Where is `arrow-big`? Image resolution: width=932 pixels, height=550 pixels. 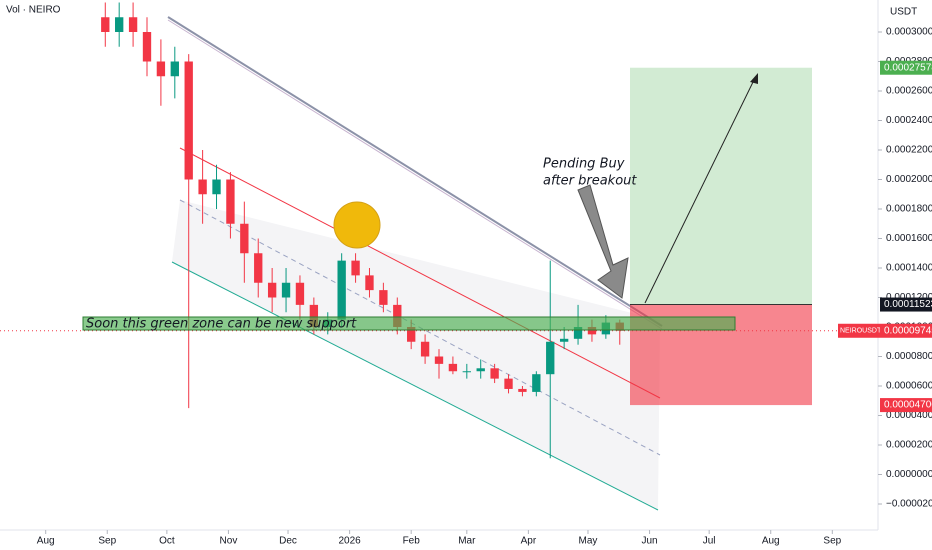
arrow-big is located at coordinates (603, 241).